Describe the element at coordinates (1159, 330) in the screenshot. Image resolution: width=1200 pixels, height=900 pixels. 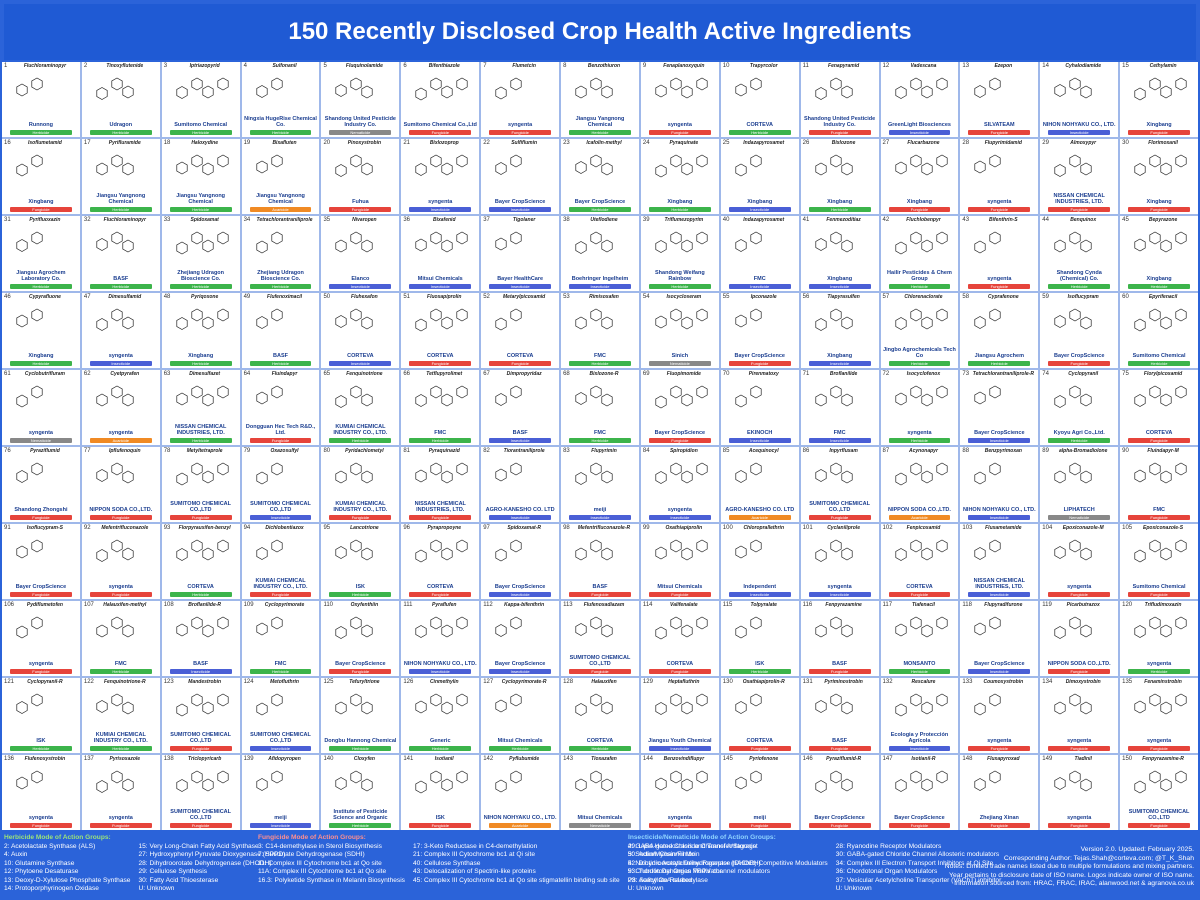
I see `ingredient-card: 60 Epyrifenacil Sumitomo Chemical Herbicide` at that location.